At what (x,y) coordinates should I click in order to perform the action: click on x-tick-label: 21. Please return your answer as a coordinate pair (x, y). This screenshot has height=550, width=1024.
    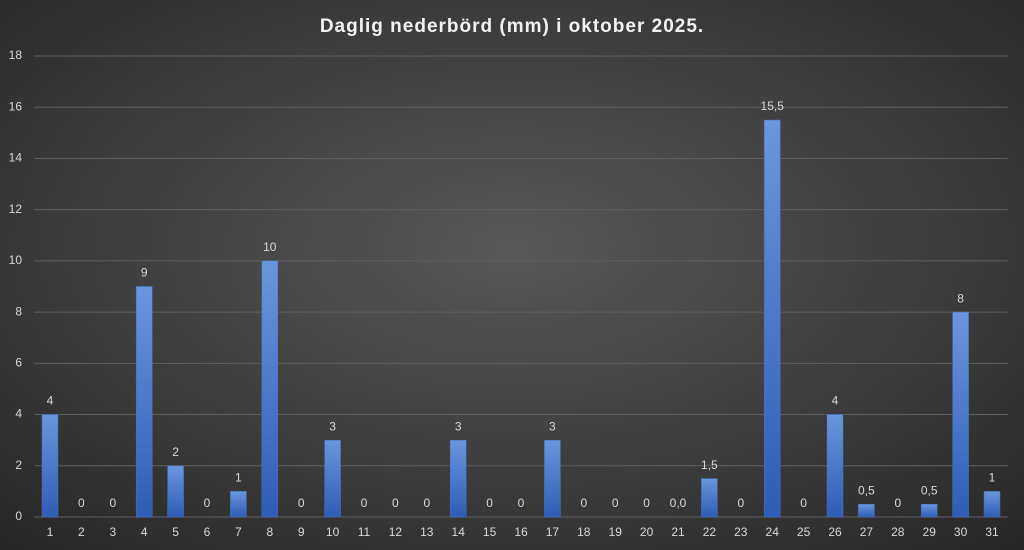
    Looking at the image, I should click on (678, 532).